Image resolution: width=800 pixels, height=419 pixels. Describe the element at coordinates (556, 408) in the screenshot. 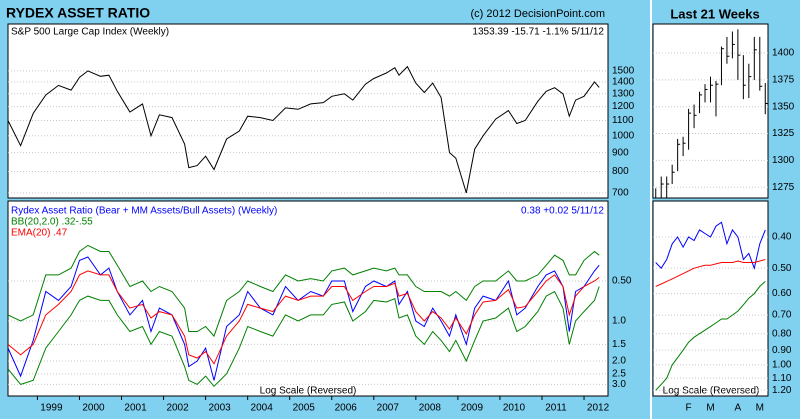

I see `x-tick-label: 2011` at that location.